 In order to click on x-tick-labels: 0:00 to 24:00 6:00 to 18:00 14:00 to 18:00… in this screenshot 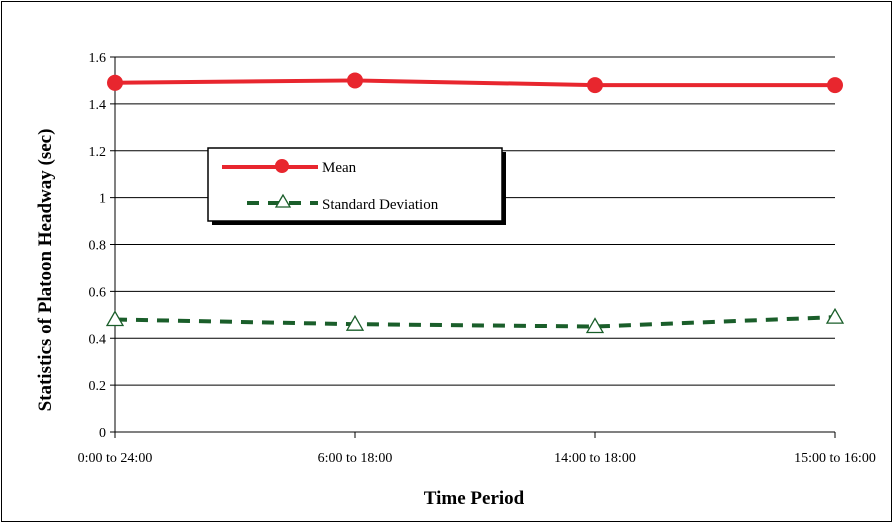, I will do `click(477, 458)`.